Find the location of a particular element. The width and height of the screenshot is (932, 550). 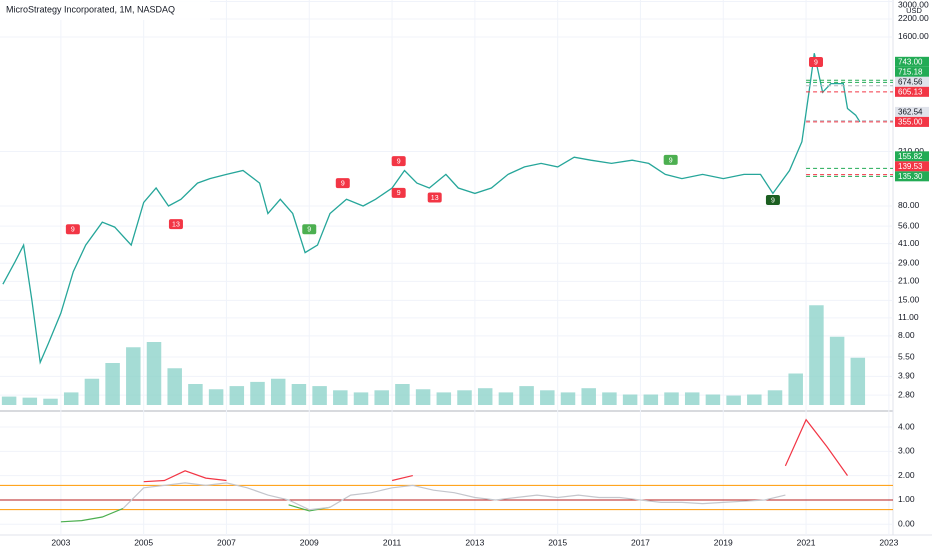

price-tag-label: 135.30 is located at coordinates (910, 176).